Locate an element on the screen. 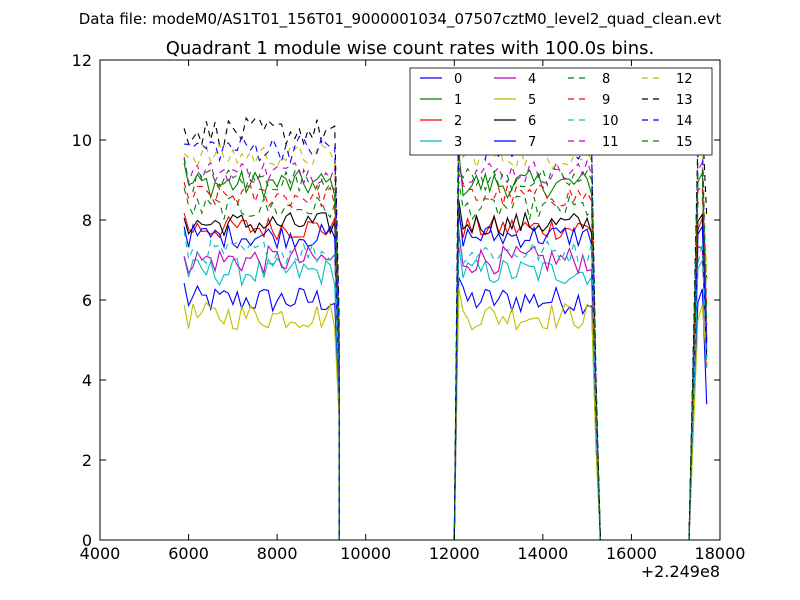 The width and height of the screenshot is (800, 600). legend-label: 2 is located at coordinates (458, 121).